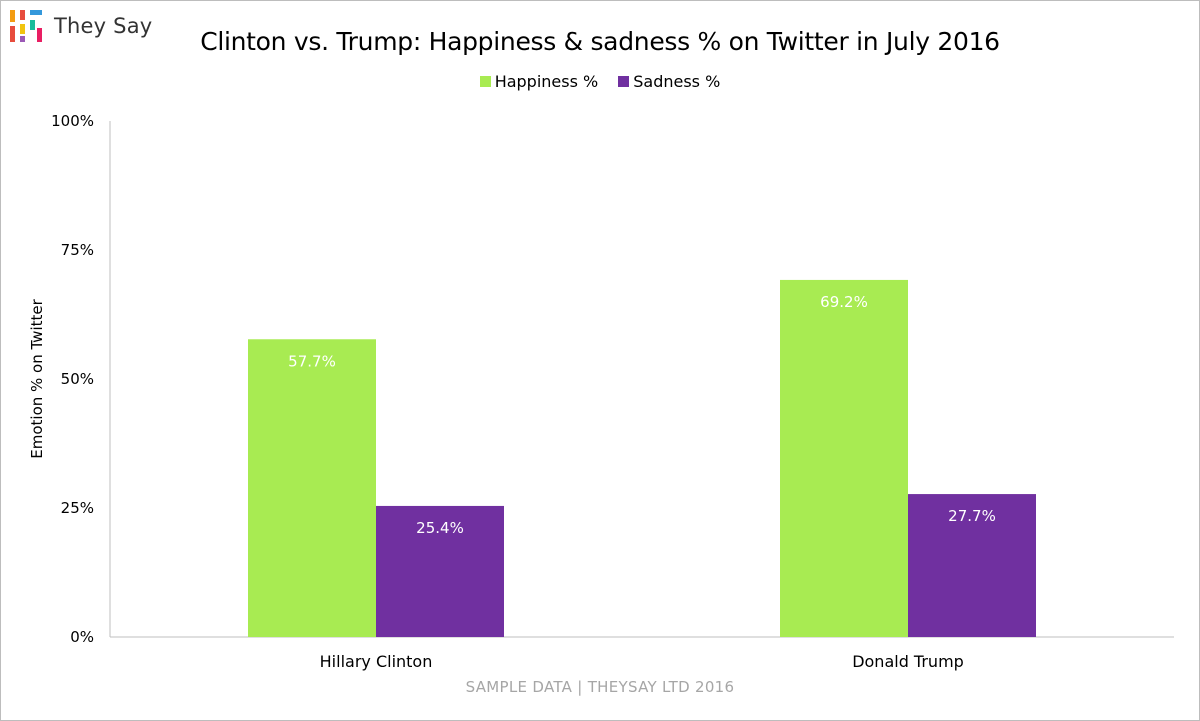  I want to click on y-axis-label: Emotion % on Twitter, so click(37, 378).